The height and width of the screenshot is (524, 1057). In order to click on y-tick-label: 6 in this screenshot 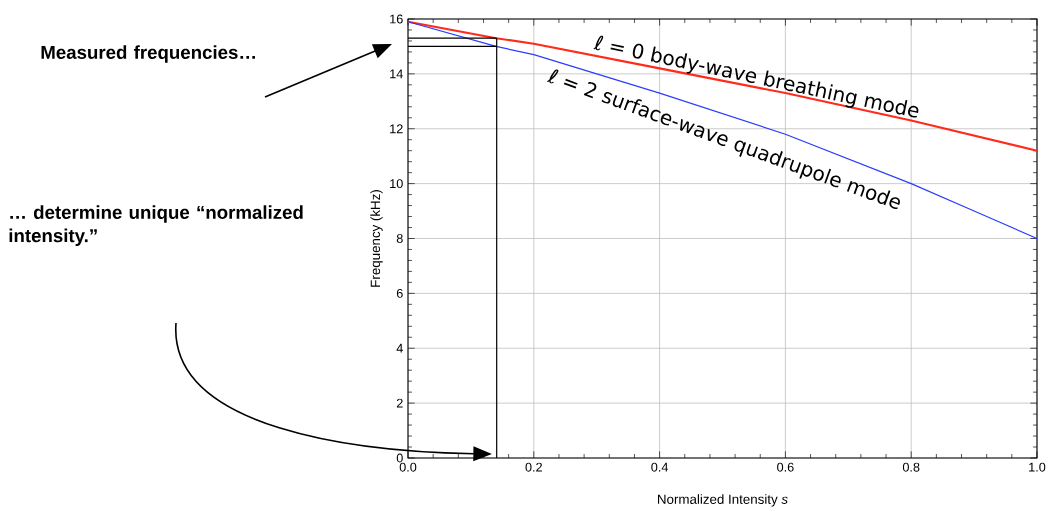, I will do `click(399, 293)`.